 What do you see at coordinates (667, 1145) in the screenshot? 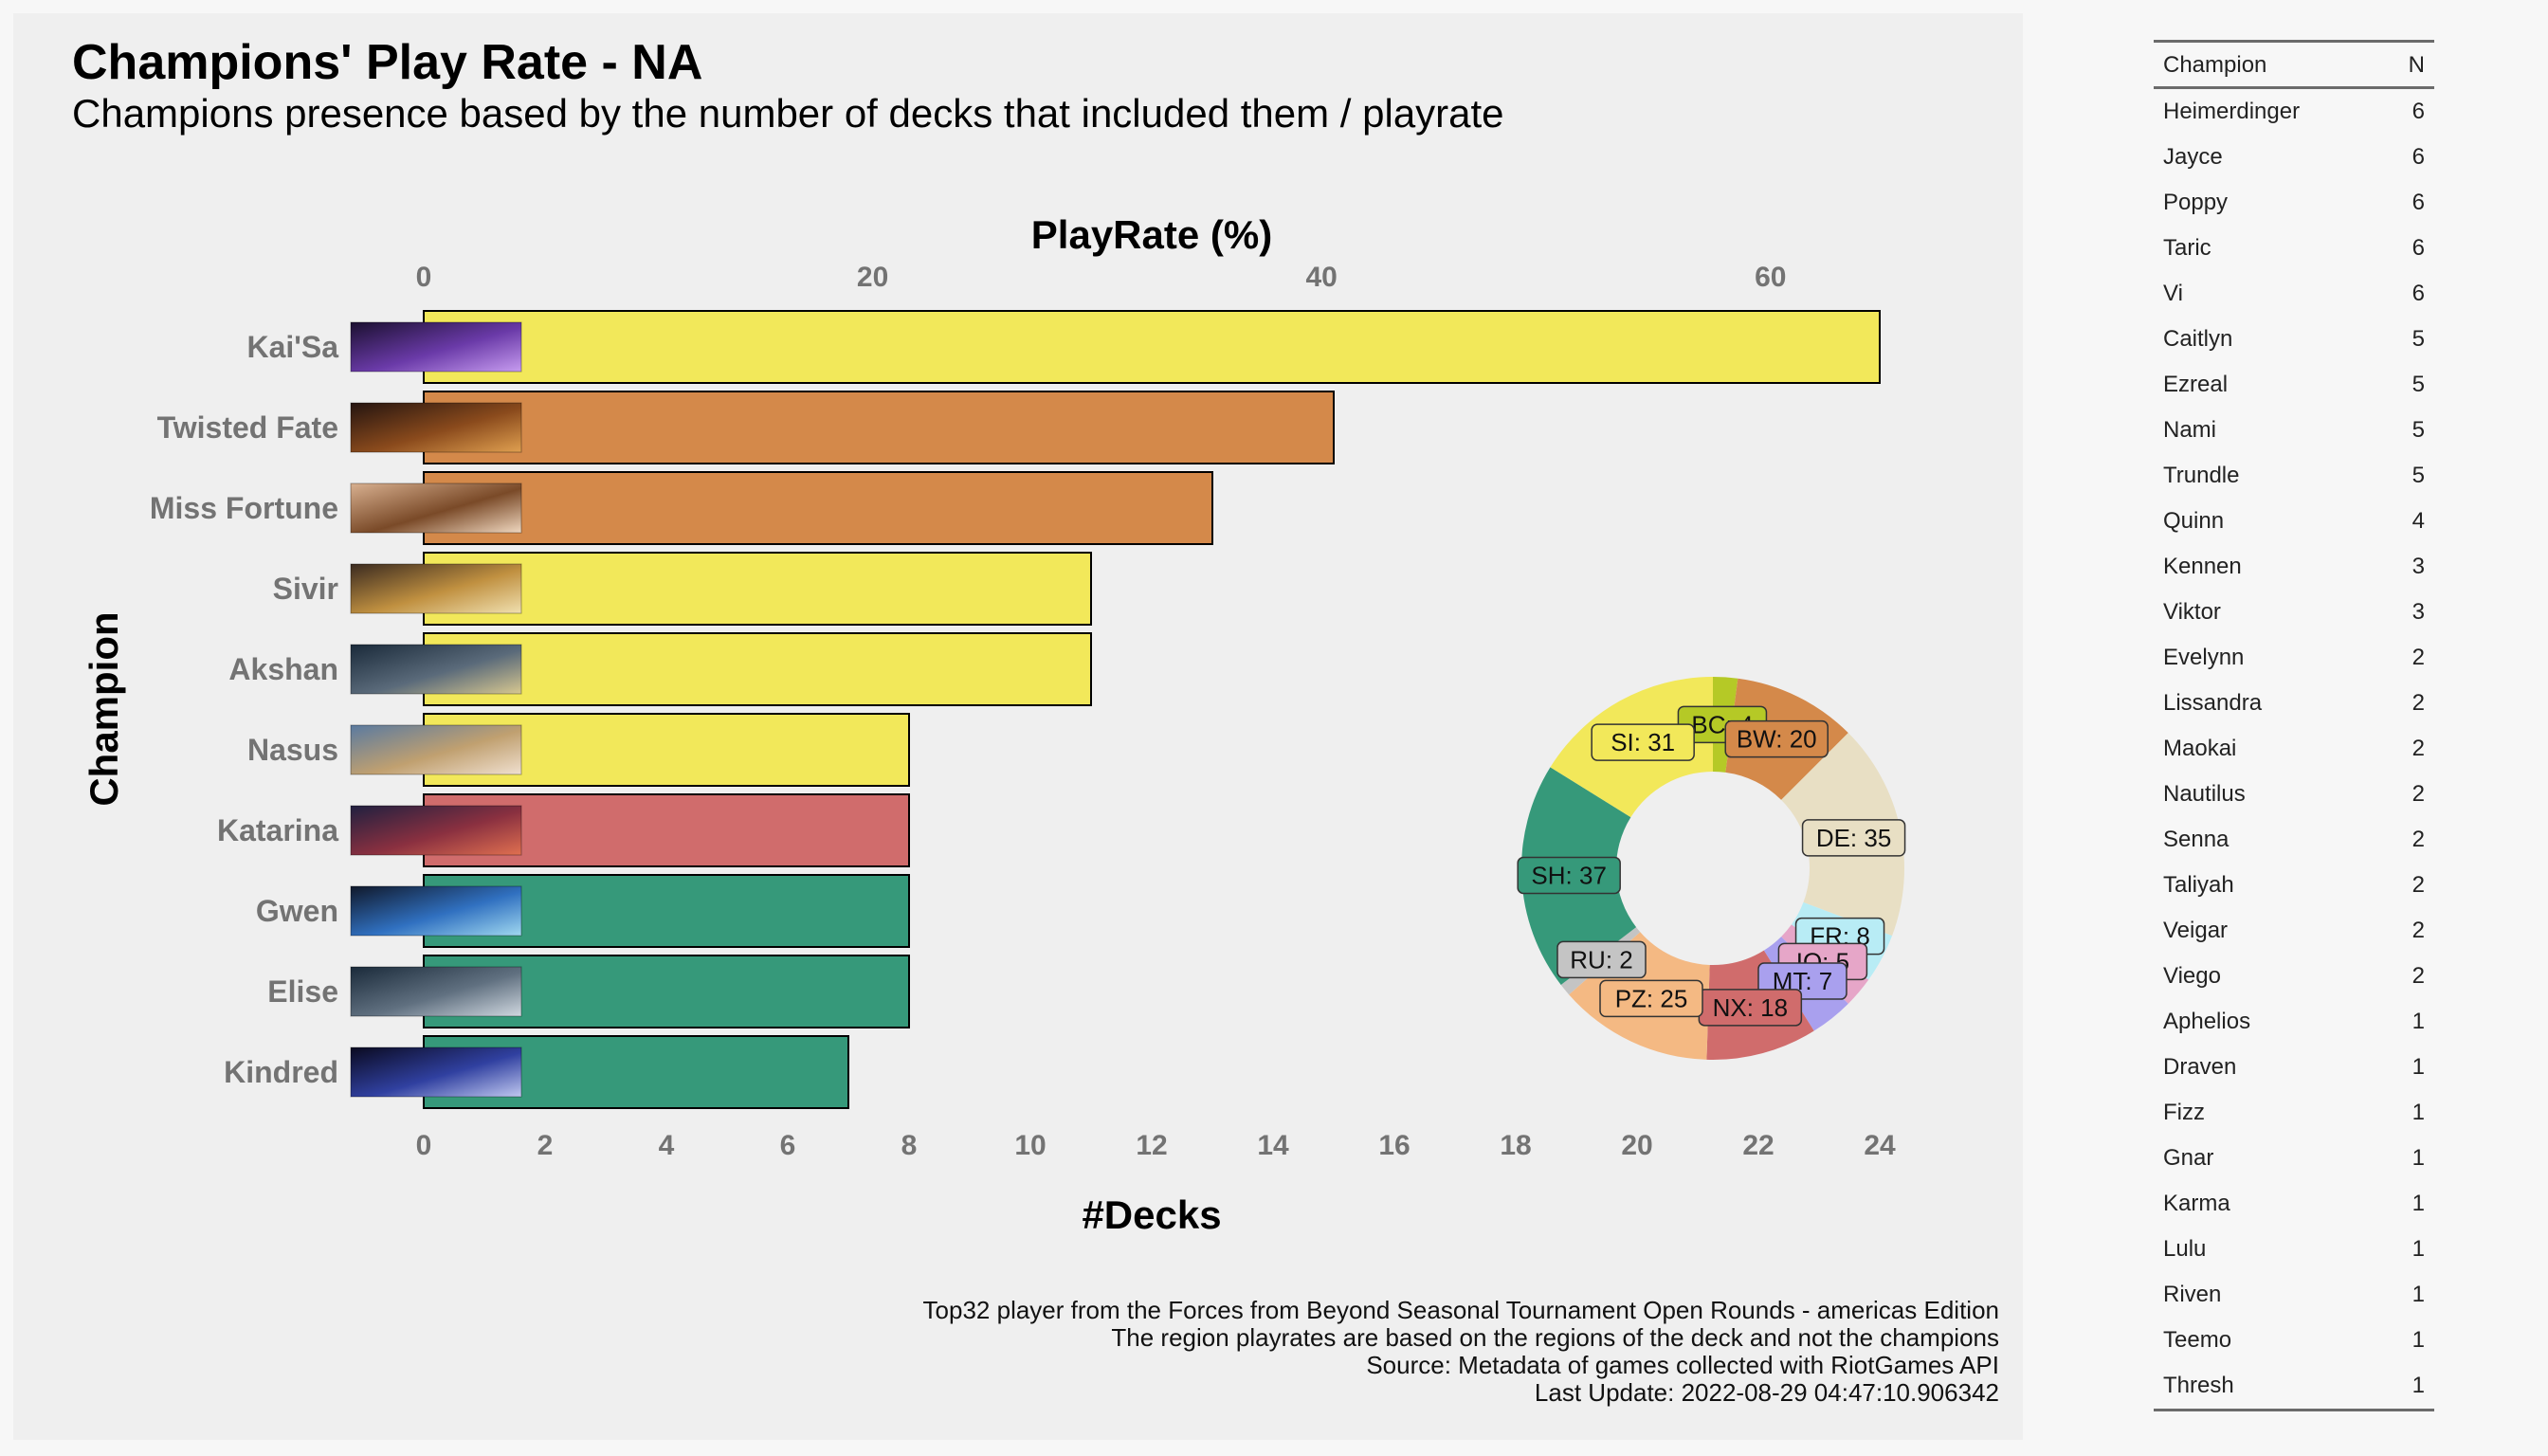
I see `x-tick-label: 4` at bounding box center [667, 1145].